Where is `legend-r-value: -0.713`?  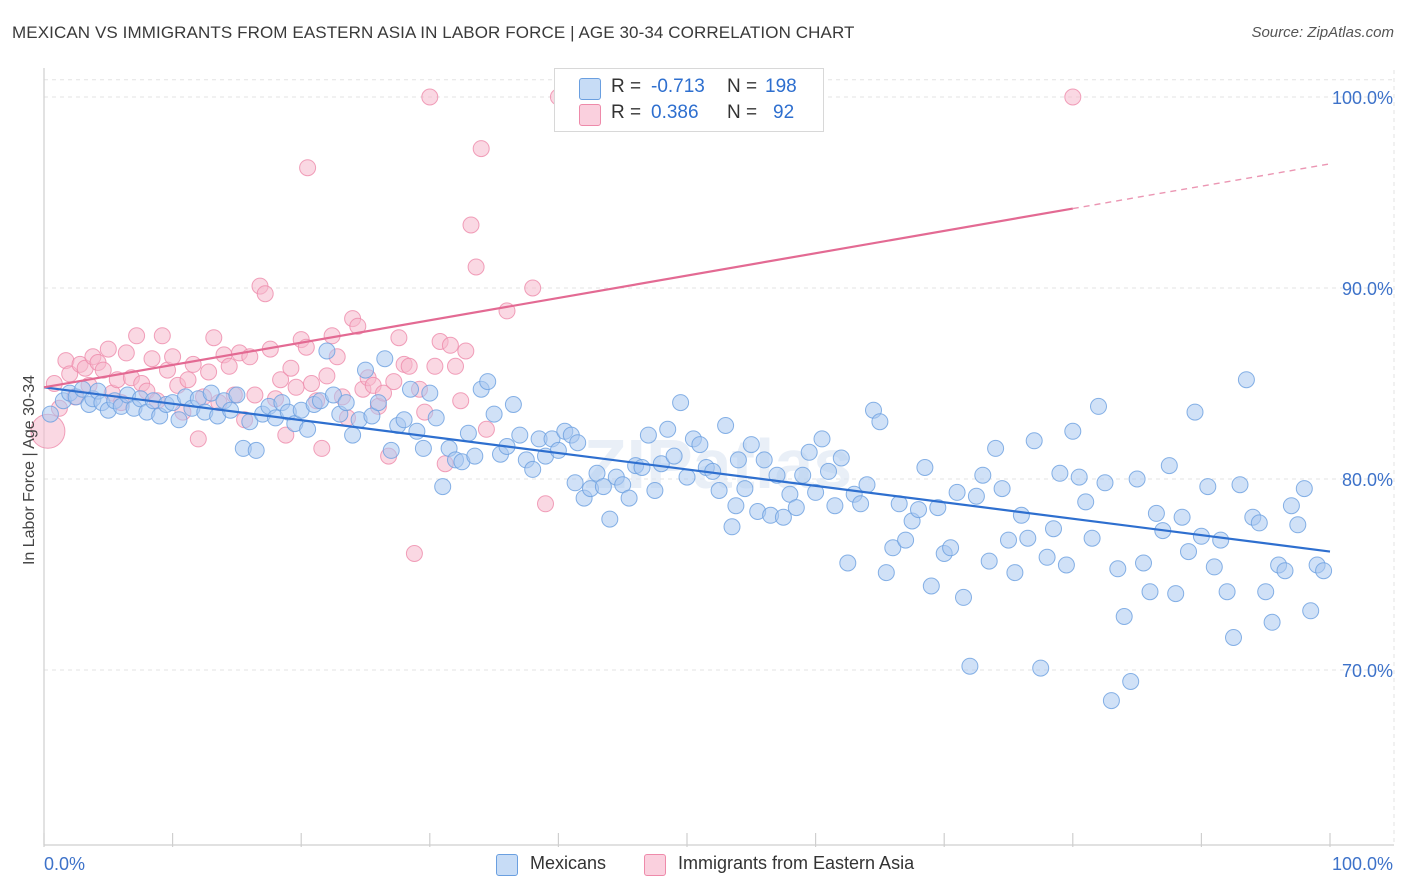 legend-r-value: -0.713 is located at coordinates (678, 86).